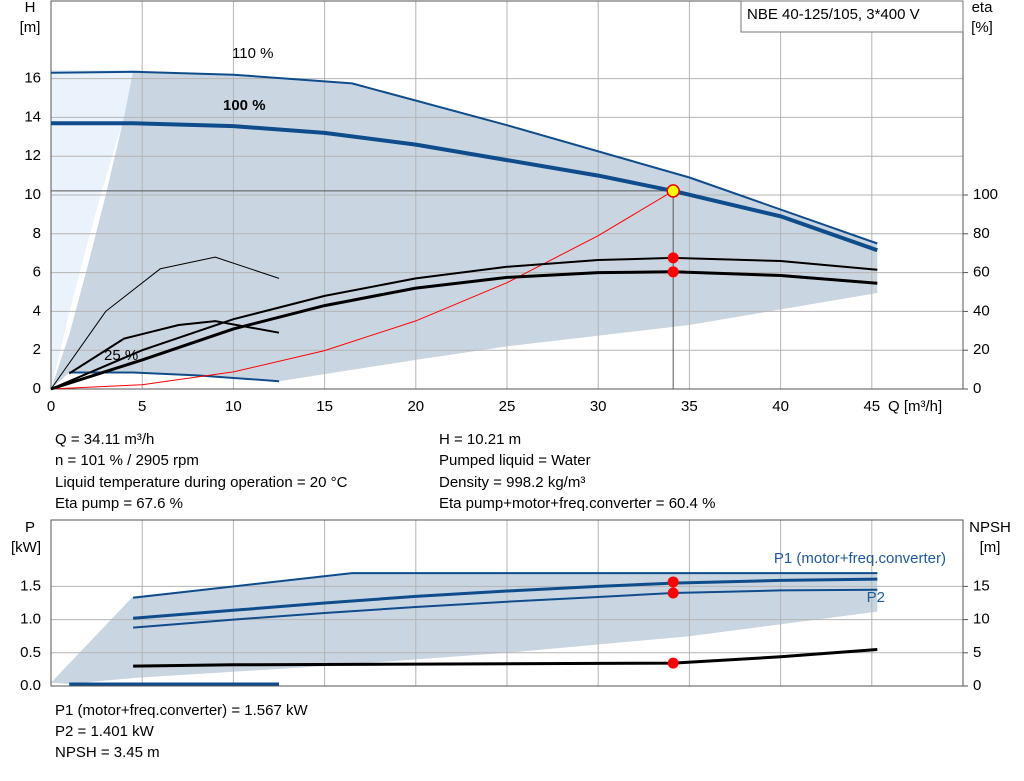  What do you see at coordinates (871, 406) in the screenshot?
I see `x-tick-label: 45` at bounding box center [871, 406].